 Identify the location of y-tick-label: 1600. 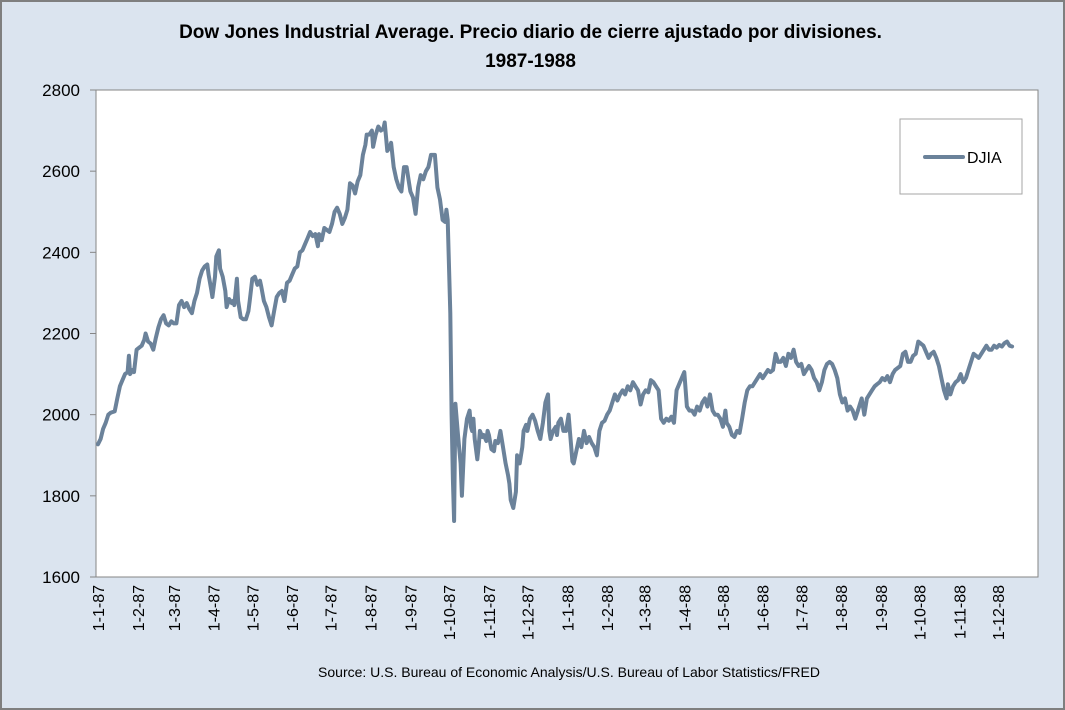
(61, 577).